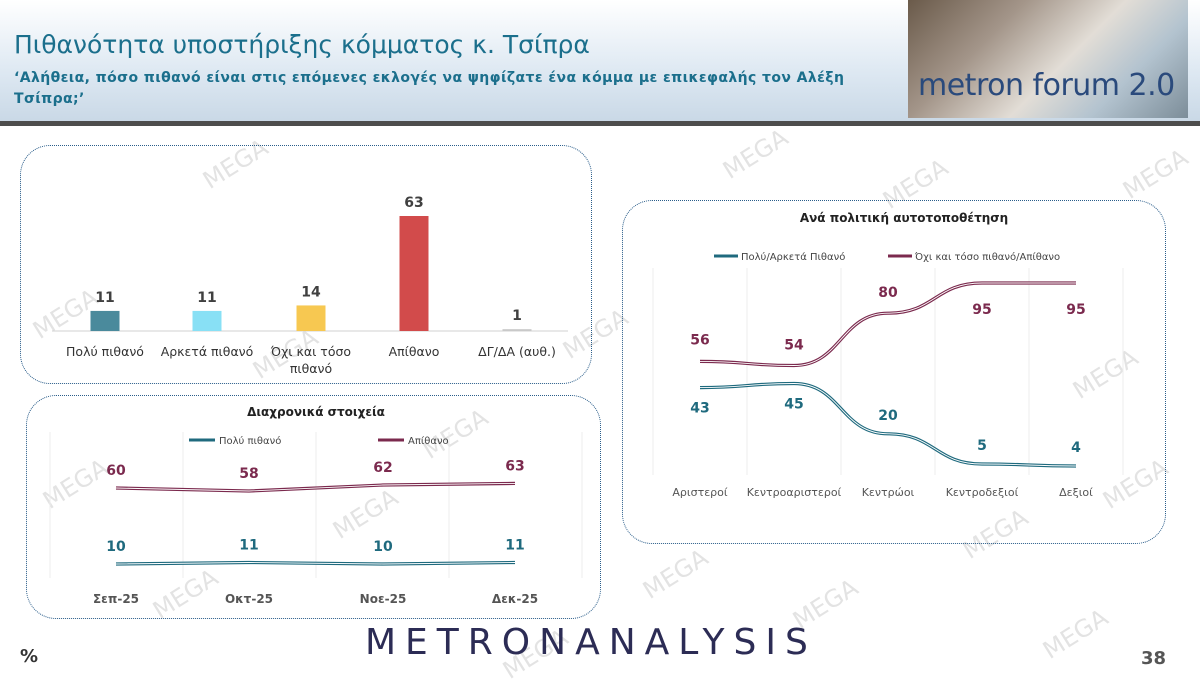  What do you see at coordinates (600, 123) in the screenshot?
I see `header-divider` at bounding box center [600, 123].